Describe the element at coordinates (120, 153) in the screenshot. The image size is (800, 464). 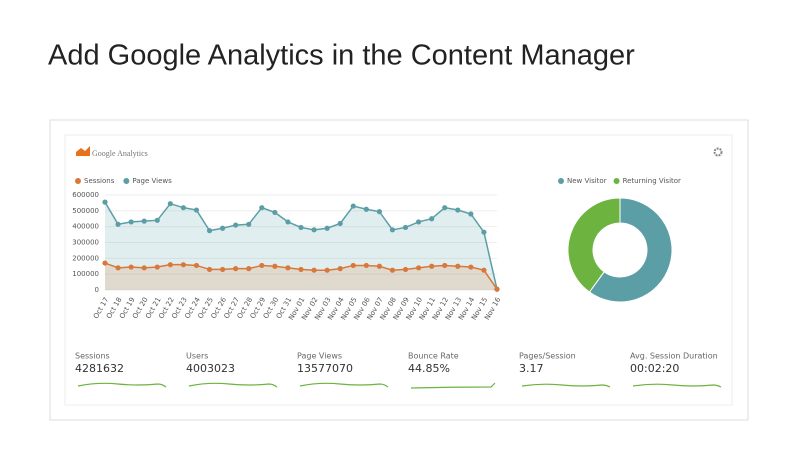
I see `logo-text: Google Analytics` at that location.